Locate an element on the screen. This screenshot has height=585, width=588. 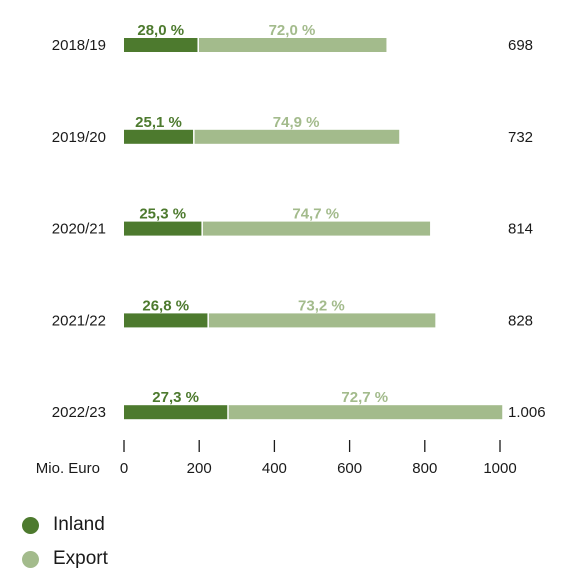
data-label-export-2: 74,7 % is located at coordinates (315, 214).